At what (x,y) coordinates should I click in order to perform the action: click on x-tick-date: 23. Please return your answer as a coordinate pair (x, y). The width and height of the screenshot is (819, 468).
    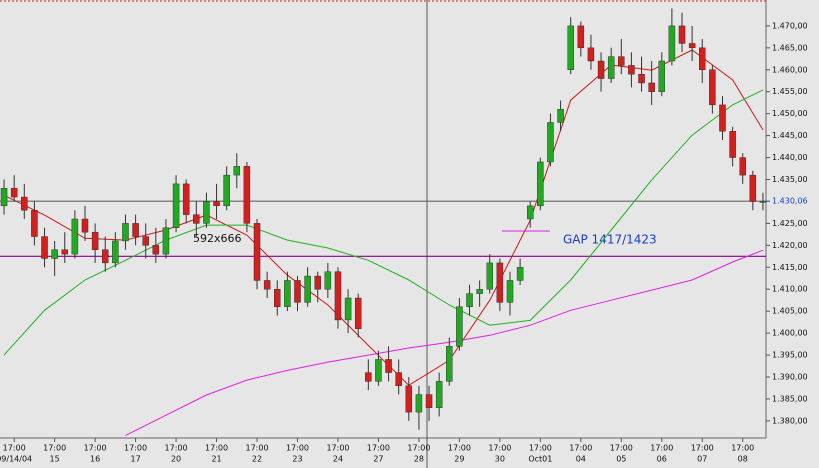
    Looking at the image, I should click on (297, 459).